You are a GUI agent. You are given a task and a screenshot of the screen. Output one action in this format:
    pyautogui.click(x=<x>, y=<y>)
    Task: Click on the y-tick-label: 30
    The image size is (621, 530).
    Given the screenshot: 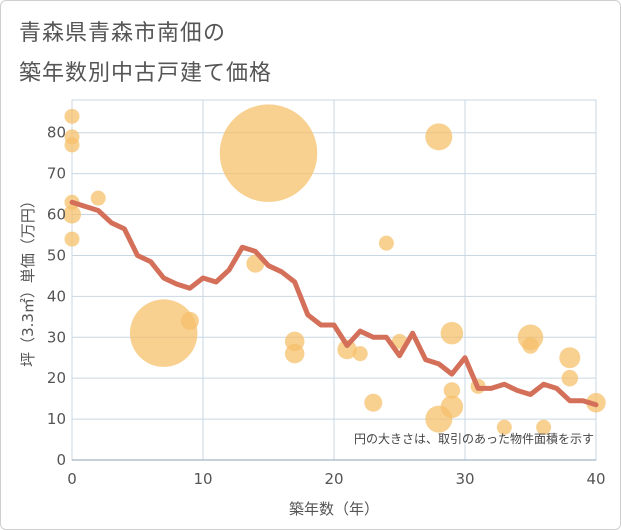 What is the action you would take?
    pyautogui.click(x=56, y=337)
    